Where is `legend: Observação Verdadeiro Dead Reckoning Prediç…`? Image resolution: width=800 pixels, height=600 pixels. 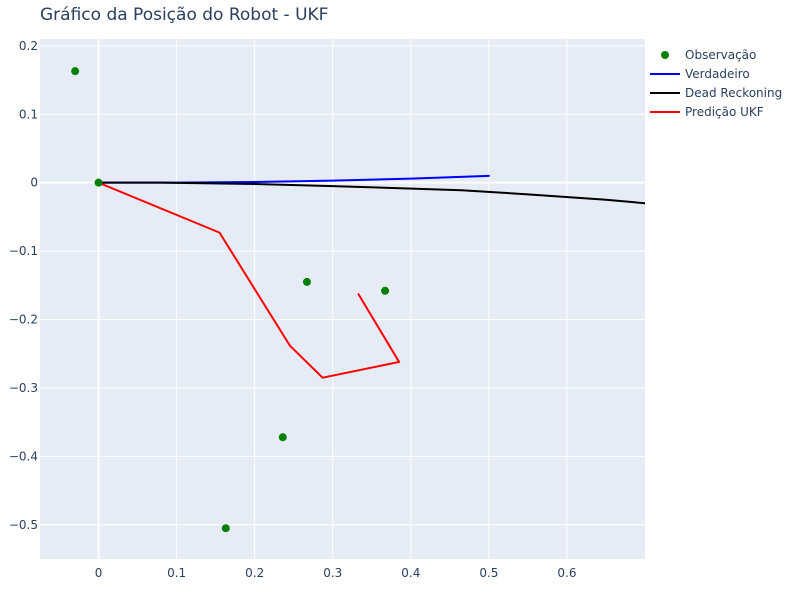 legend: Observação Verdadeiro Dead Reckoning Prediç… is located at coordinates (716, 83).